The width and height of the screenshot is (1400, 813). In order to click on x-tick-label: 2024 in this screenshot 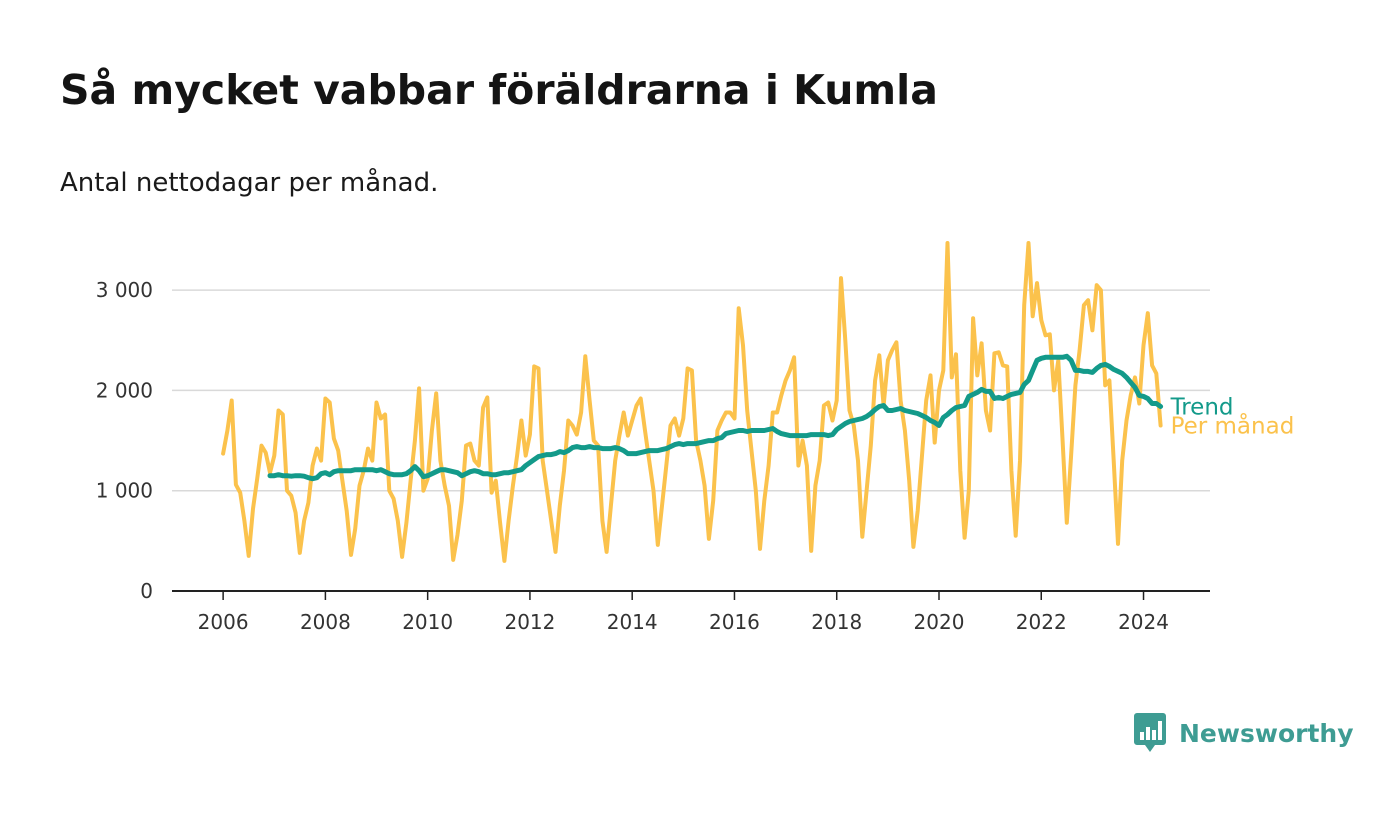, I will do `click(1143, 622)`.